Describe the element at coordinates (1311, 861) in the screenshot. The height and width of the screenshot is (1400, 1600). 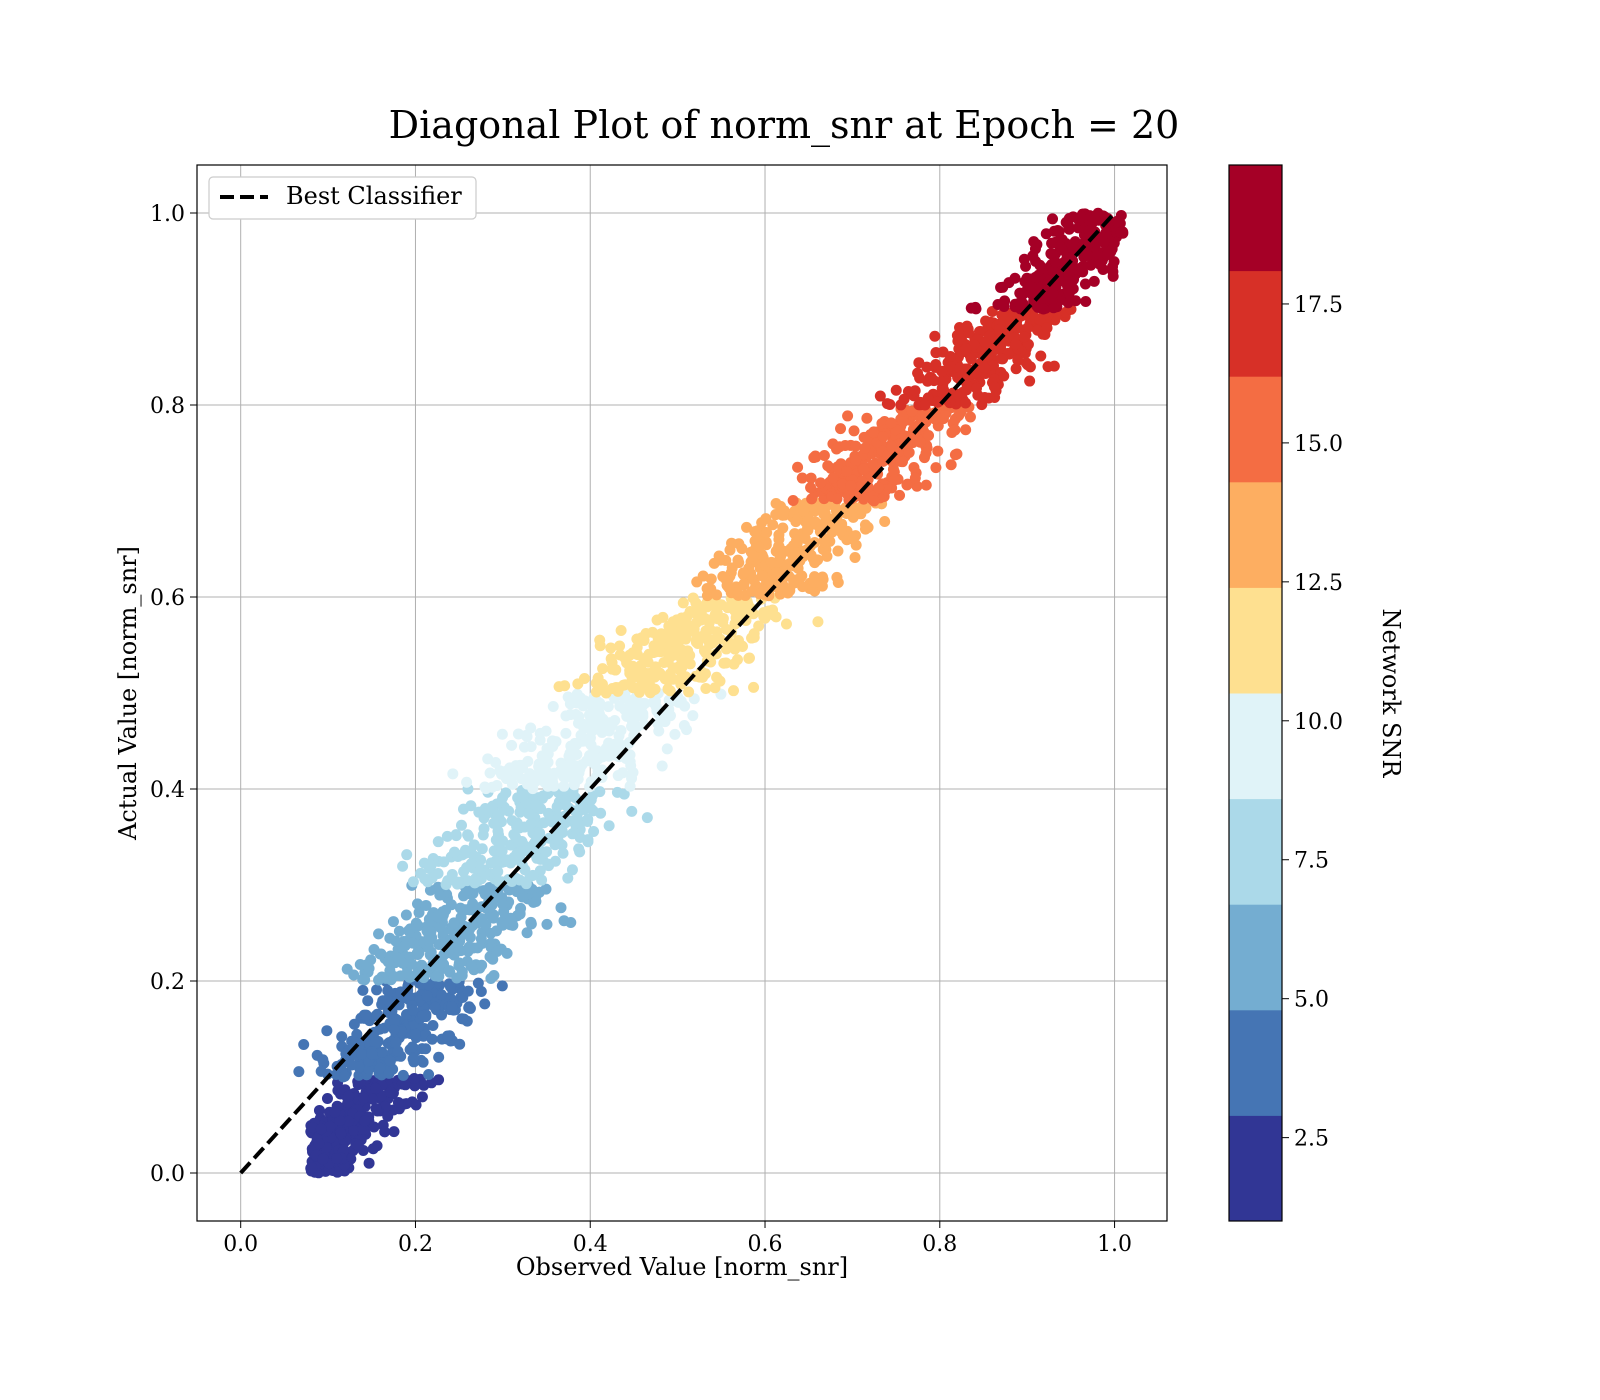
I see `colorbar-tick-label: 7.5` at that location.